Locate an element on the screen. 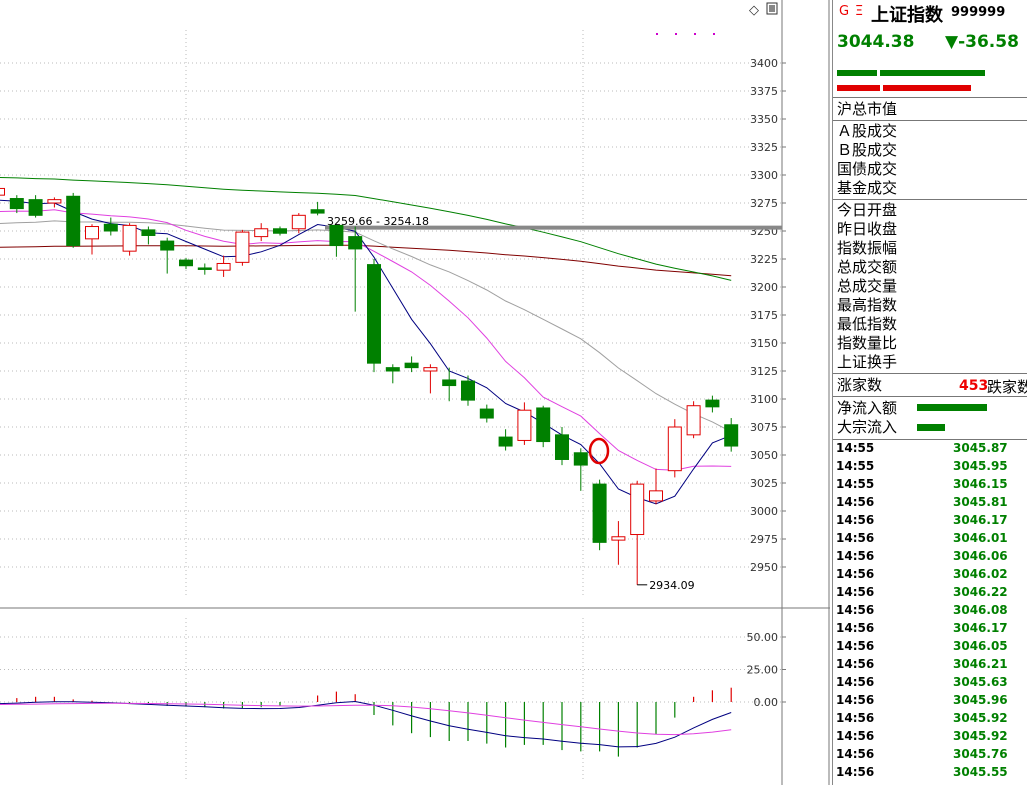 The image size is (1027, 785). label-total-value: 沪总市值 is located at coordinates (867, 109).